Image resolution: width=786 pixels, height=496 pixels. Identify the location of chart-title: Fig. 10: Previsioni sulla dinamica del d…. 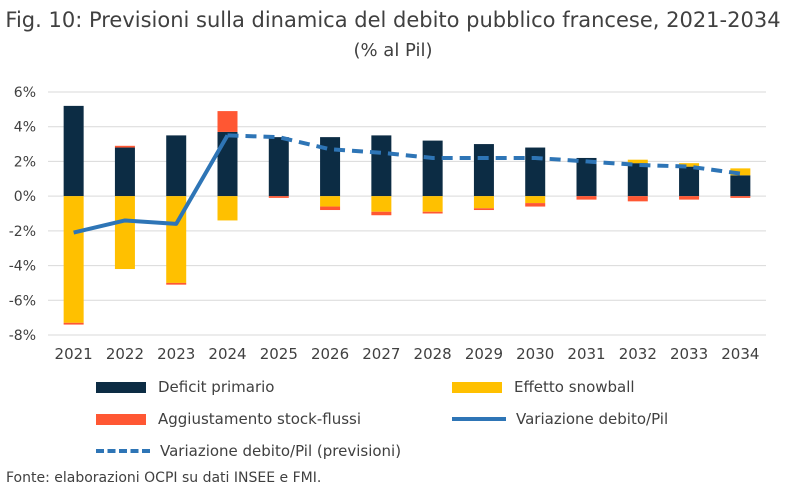
(393, 20).